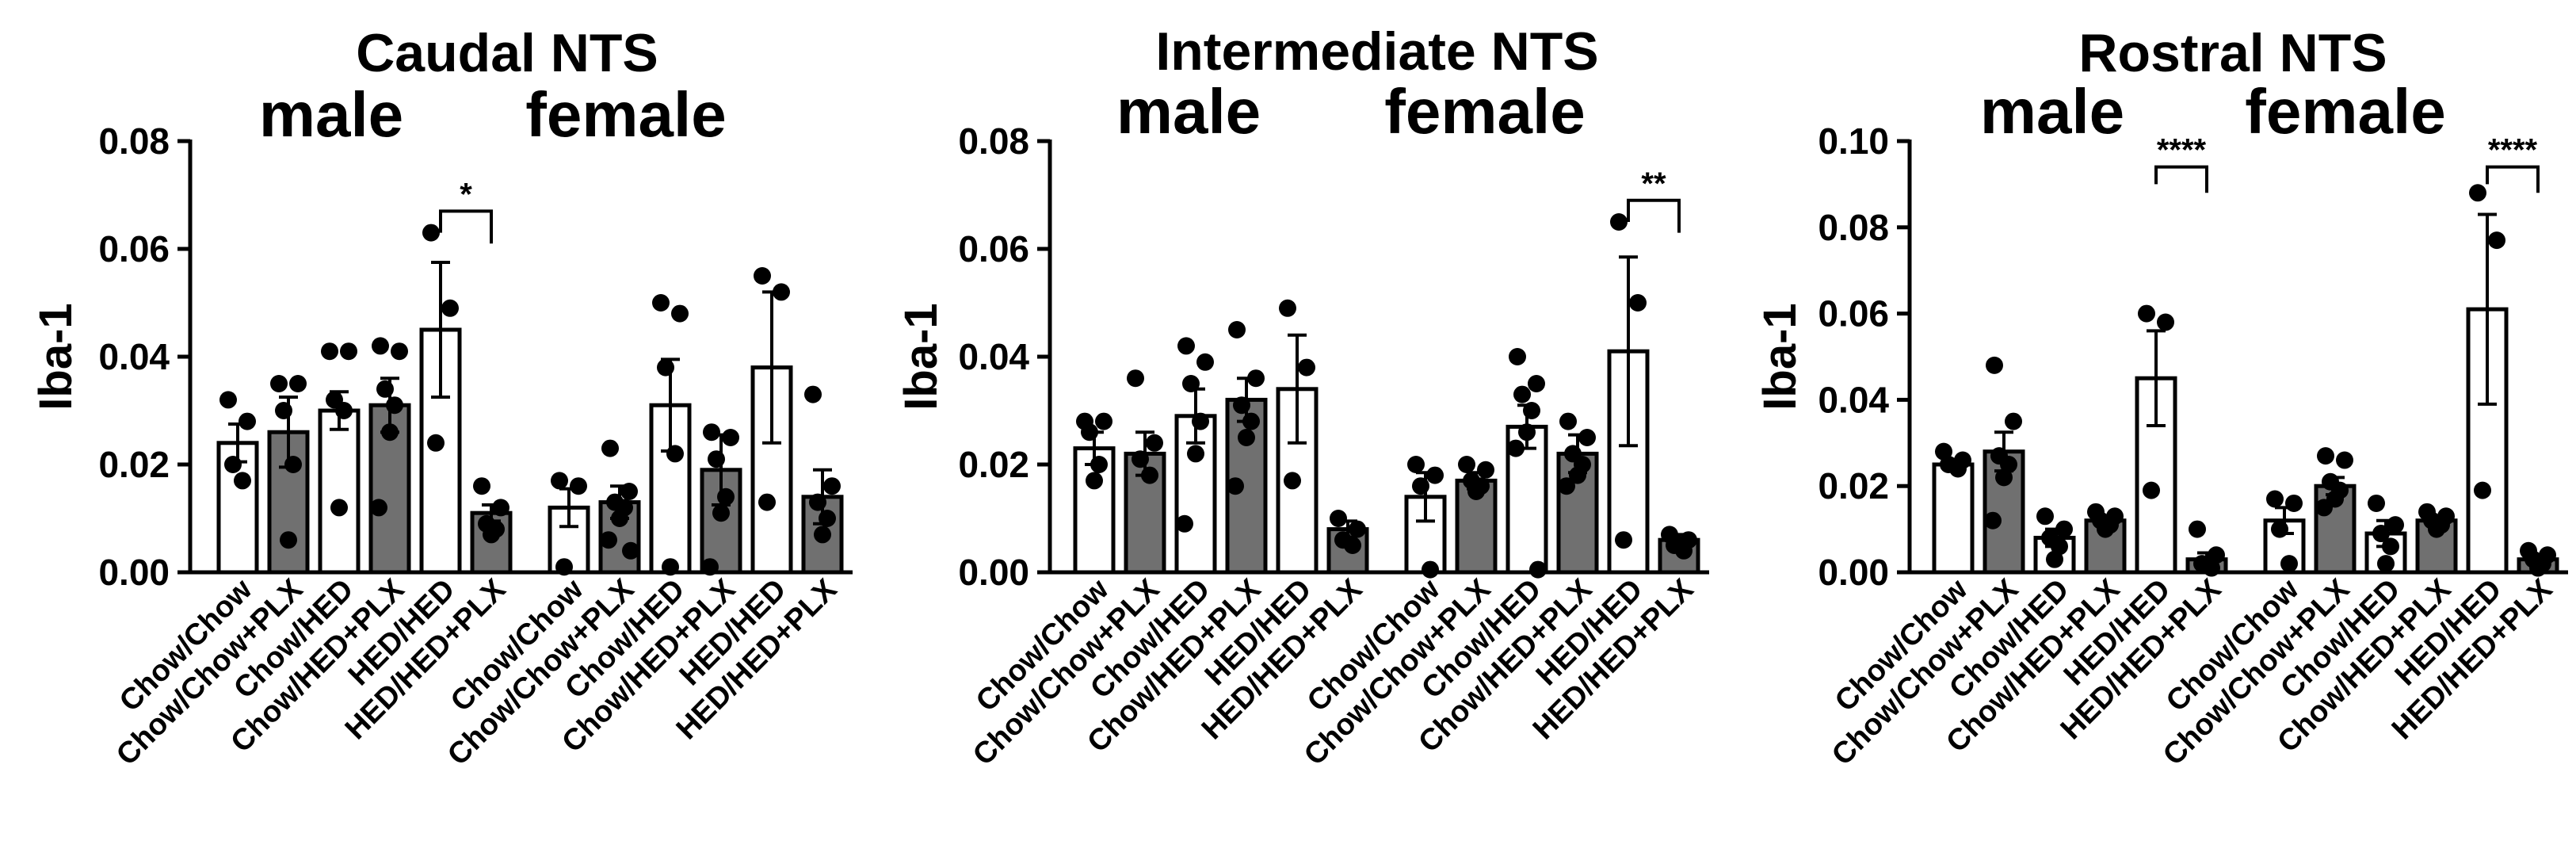 The width and height of the screenshot is (2576, 841). What do you see at coordinates (1653, 184) in the screenshot?
I see `significance-label: **` at bounding box center [1653, 184].